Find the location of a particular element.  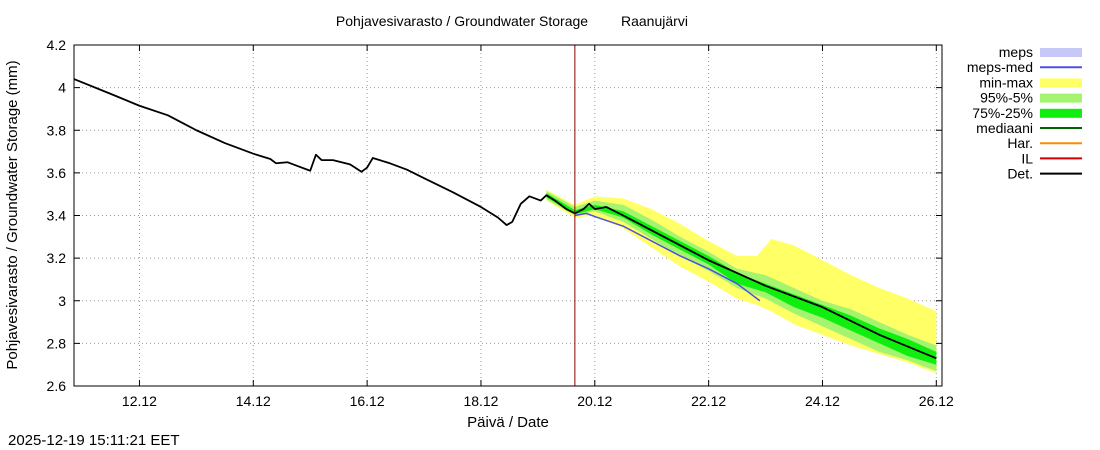

x-tick-label: 24.12 is located at coordinates (822, 401).